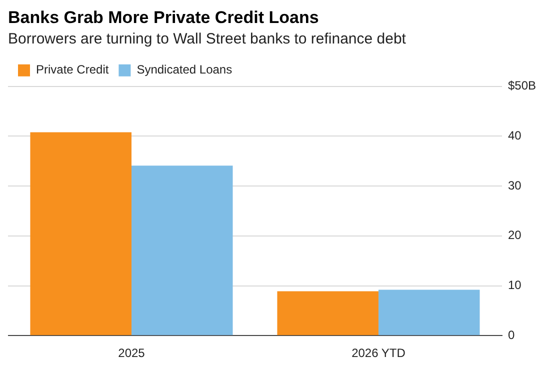 The image size is (554, 384). Describe the element at coordinates (522, 85) in the screenshot. I see `y-tick-label: $50B` at that location.